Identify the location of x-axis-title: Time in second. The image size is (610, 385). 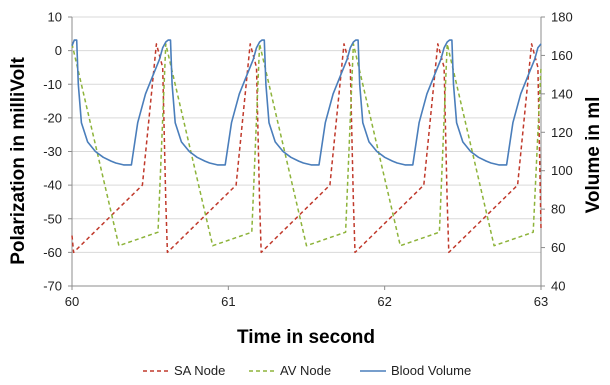
(306, 337).